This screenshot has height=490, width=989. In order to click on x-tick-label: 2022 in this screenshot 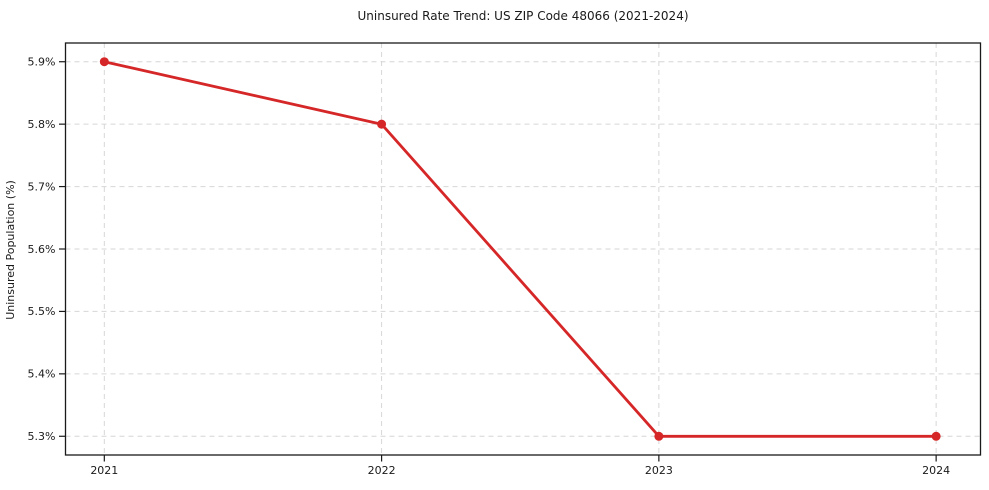, I will do `click(382, 470)`.